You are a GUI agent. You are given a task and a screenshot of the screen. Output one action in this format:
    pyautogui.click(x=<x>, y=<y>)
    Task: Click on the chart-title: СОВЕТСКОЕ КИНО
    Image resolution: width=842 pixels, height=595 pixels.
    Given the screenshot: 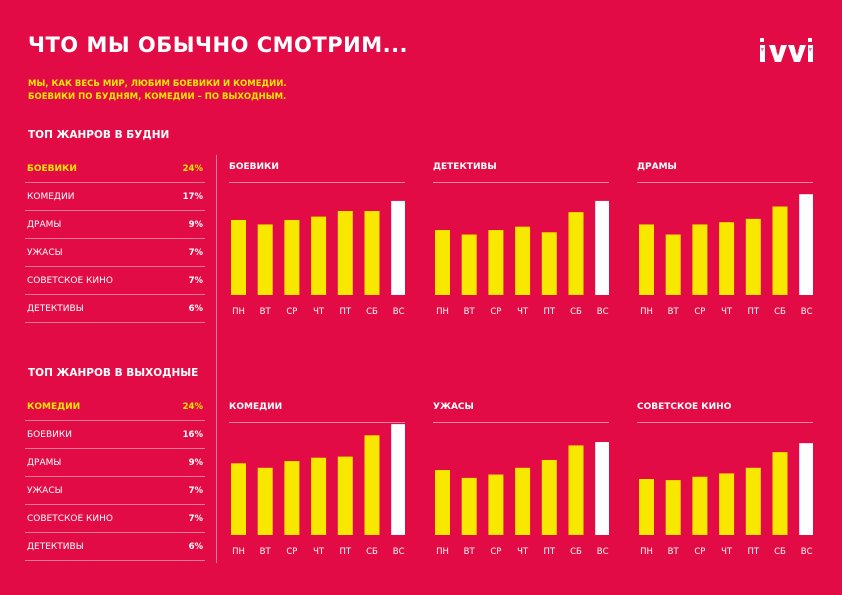 What is the action you would take?
    pyautogui.click(x=684, y=407)
    